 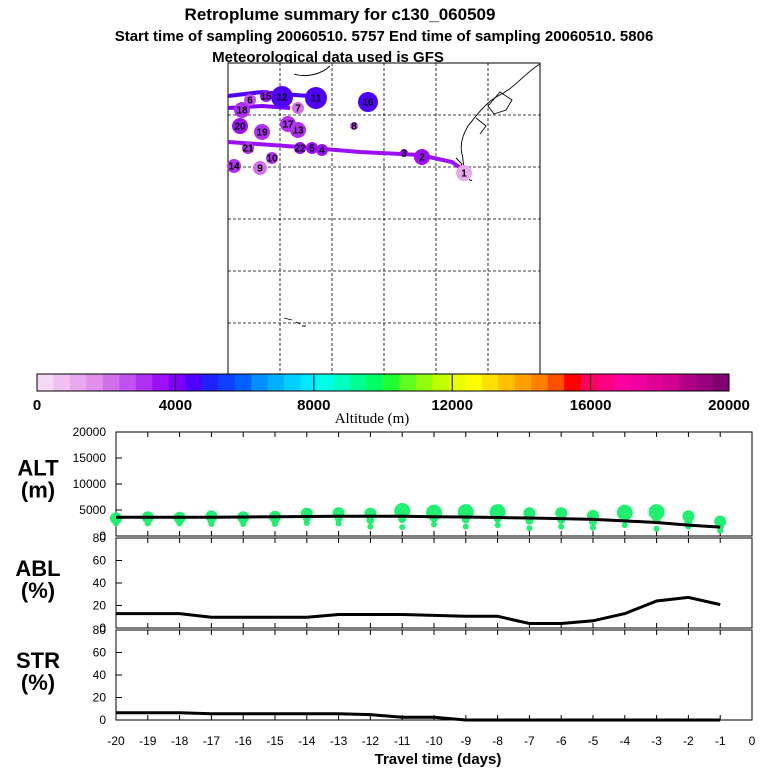 I want to click on map-marker-label: 17, so click(x=288, y=125).